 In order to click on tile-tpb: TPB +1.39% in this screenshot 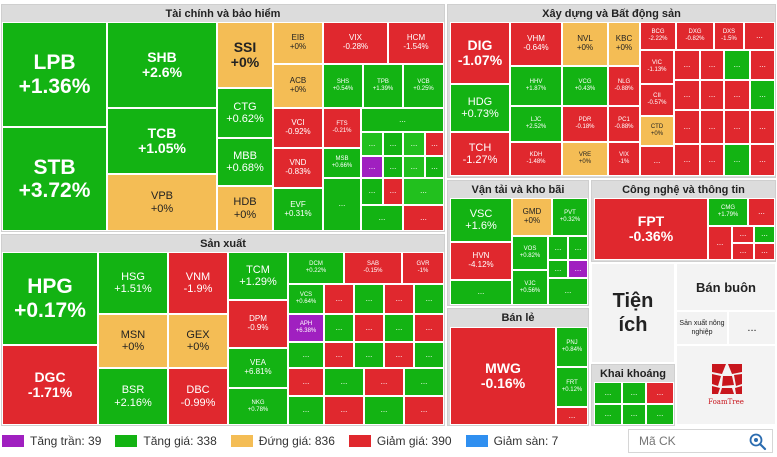, I will do `click(383, 86)`.